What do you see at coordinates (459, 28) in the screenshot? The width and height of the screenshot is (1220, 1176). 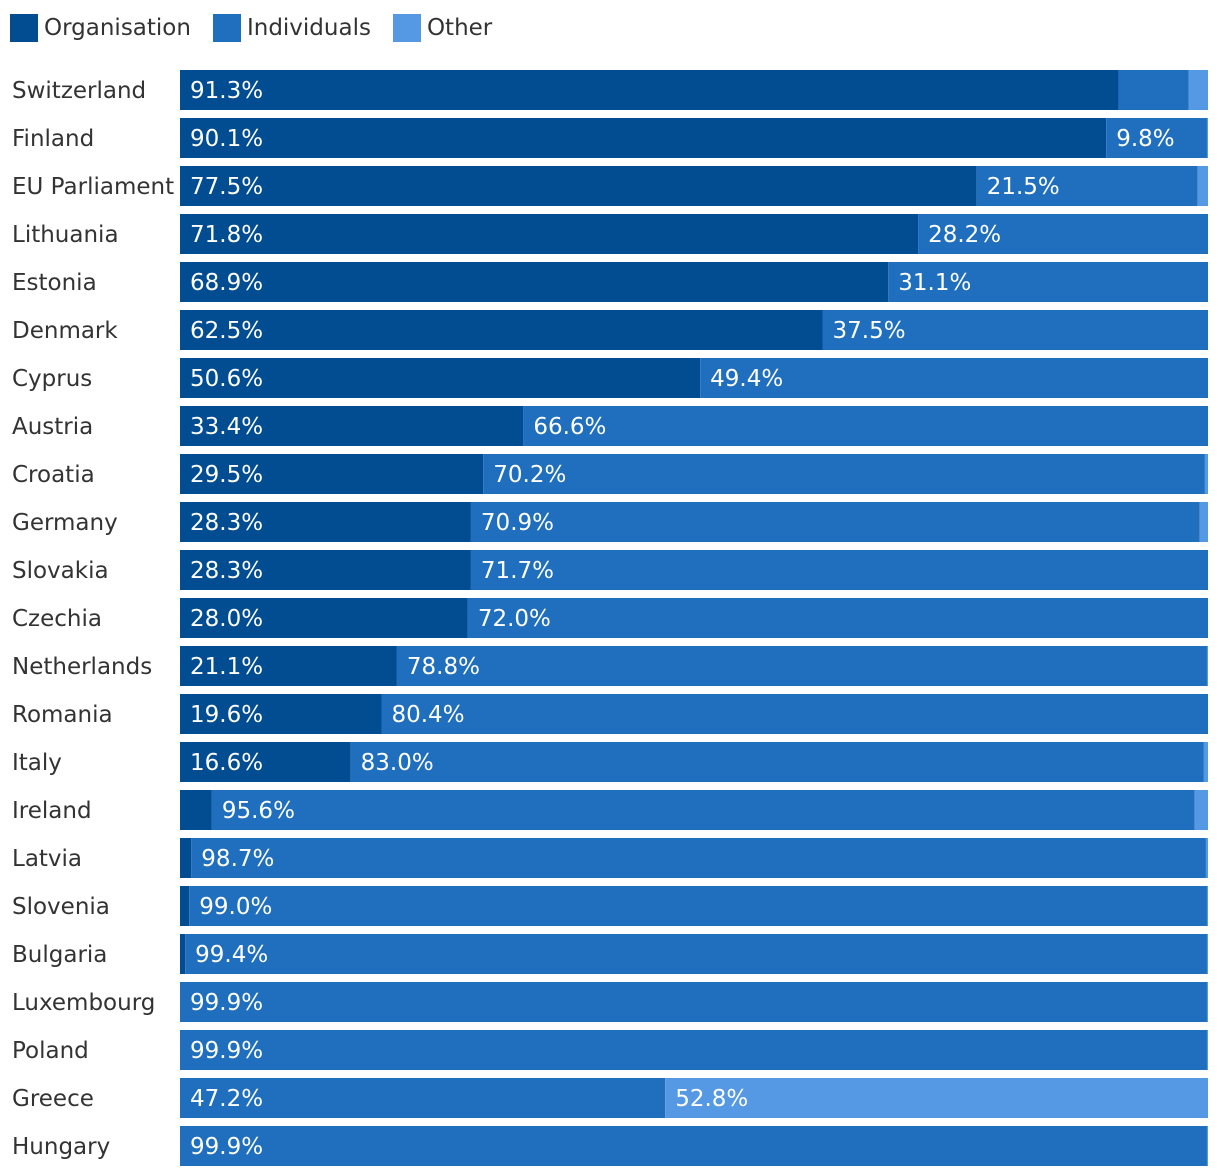 I see `legend-label-other: Other` at bounding box center [459, 28].